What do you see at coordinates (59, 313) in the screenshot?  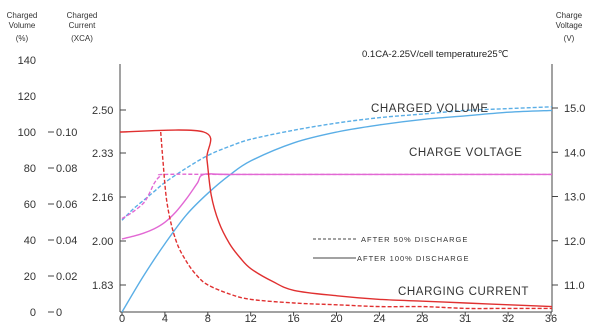 I see `charged-current-tick-label: 0` at bounding box center [59, 313].